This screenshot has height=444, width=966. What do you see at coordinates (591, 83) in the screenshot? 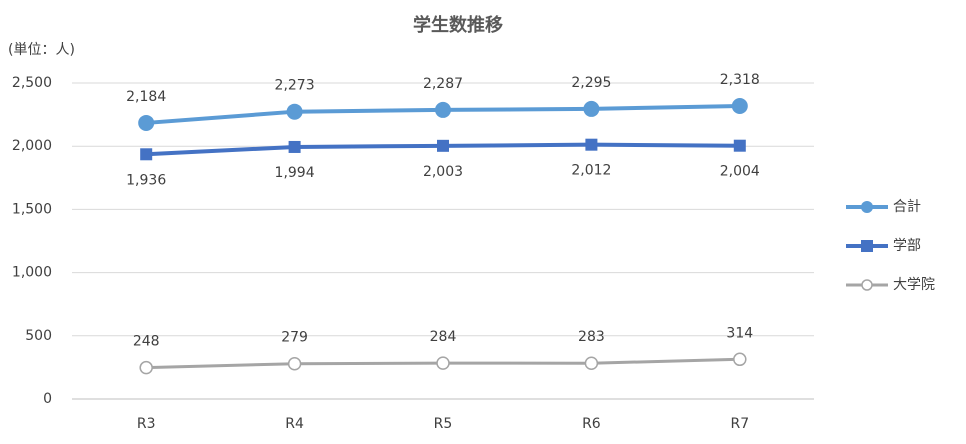
I see `data-label: 2,295` at bounding box center [591, 83].